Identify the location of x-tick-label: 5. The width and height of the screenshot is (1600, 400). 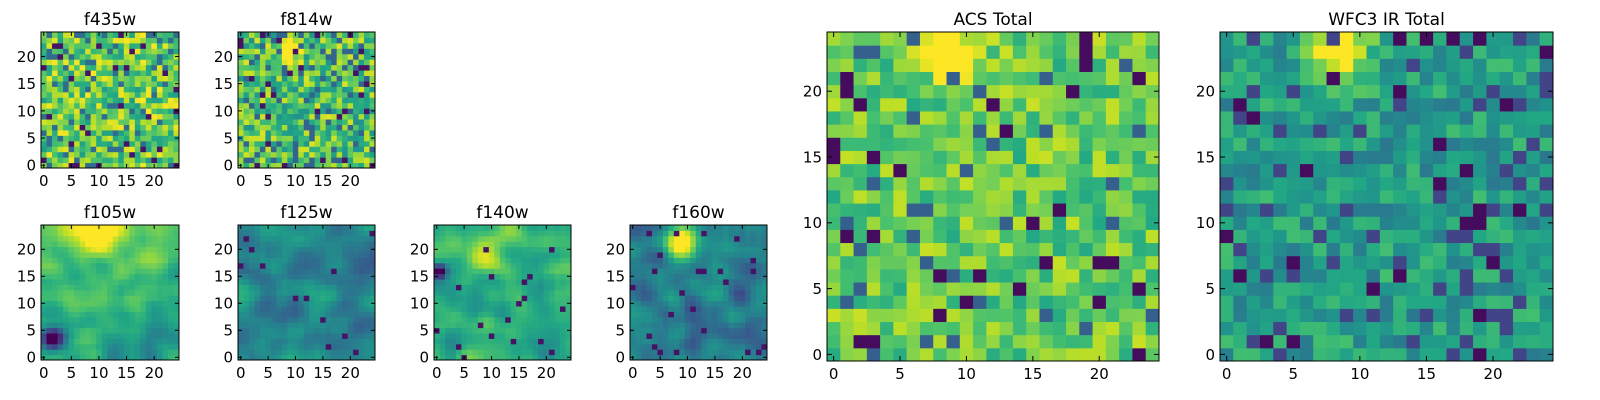
(72, 373).